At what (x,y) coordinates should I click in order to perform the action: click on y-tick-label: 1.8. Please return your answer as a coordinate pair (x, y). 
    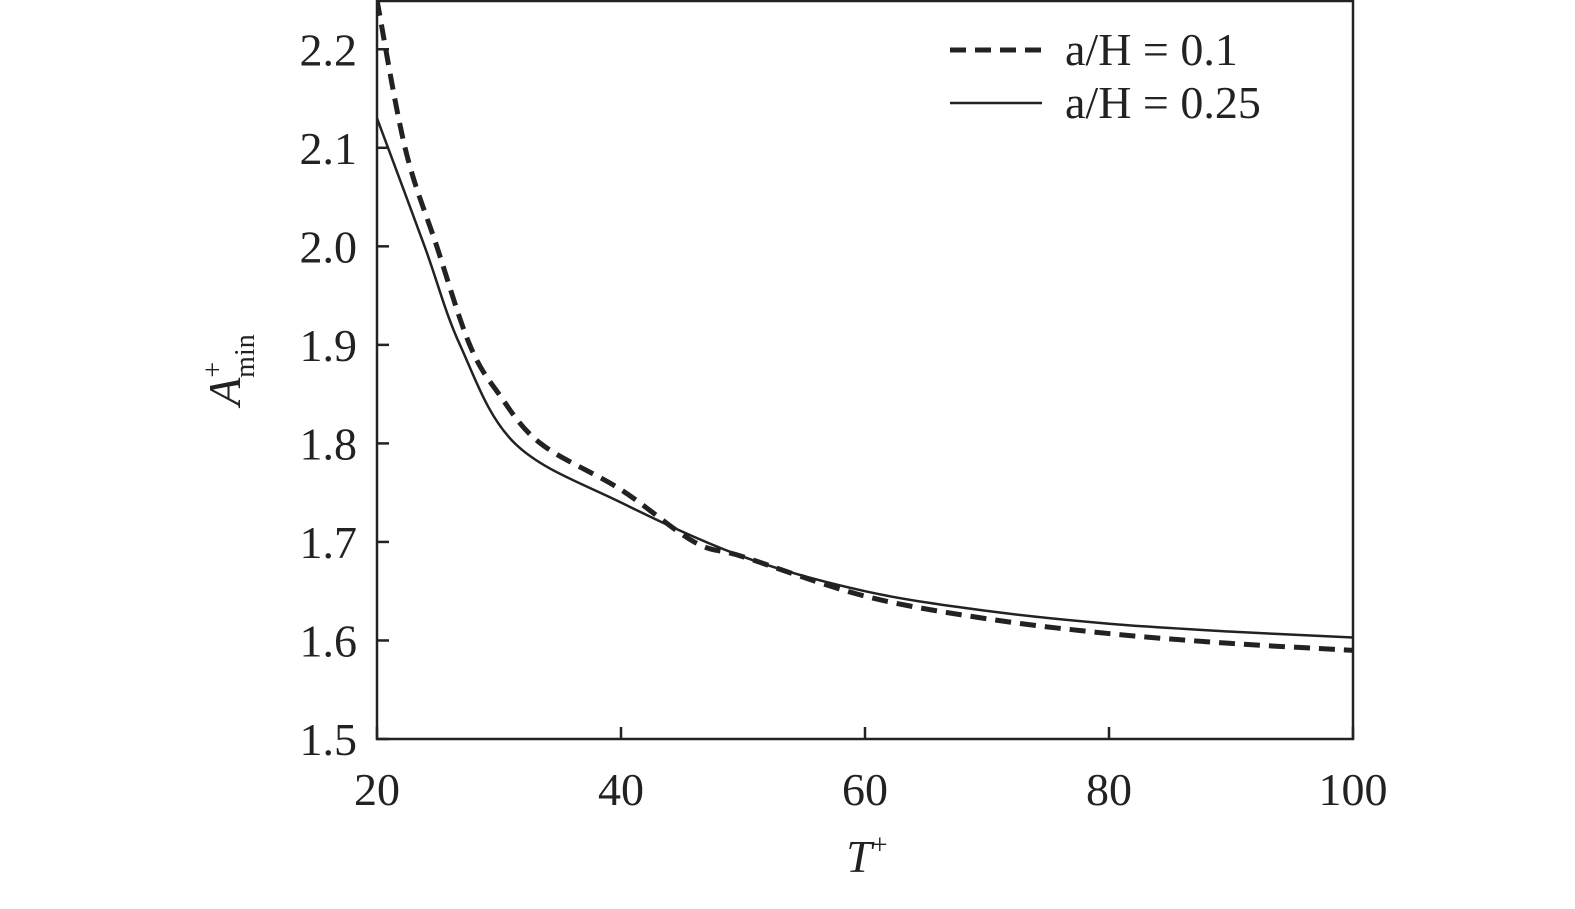
    Looking at the image, I should click on (329, 443).